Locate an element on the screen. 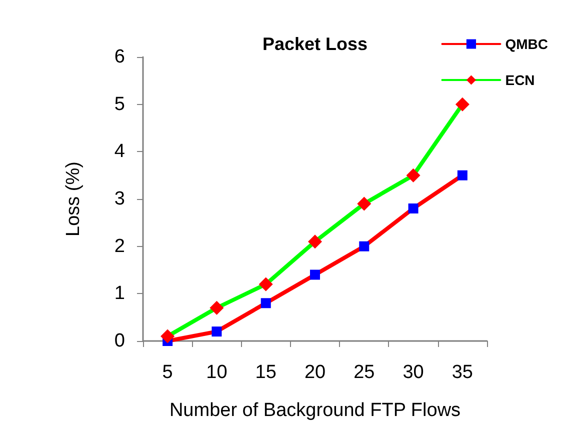 This screenshot has height=434, width=561. x-tick-label: 35 is located at coordinates (462, 372).